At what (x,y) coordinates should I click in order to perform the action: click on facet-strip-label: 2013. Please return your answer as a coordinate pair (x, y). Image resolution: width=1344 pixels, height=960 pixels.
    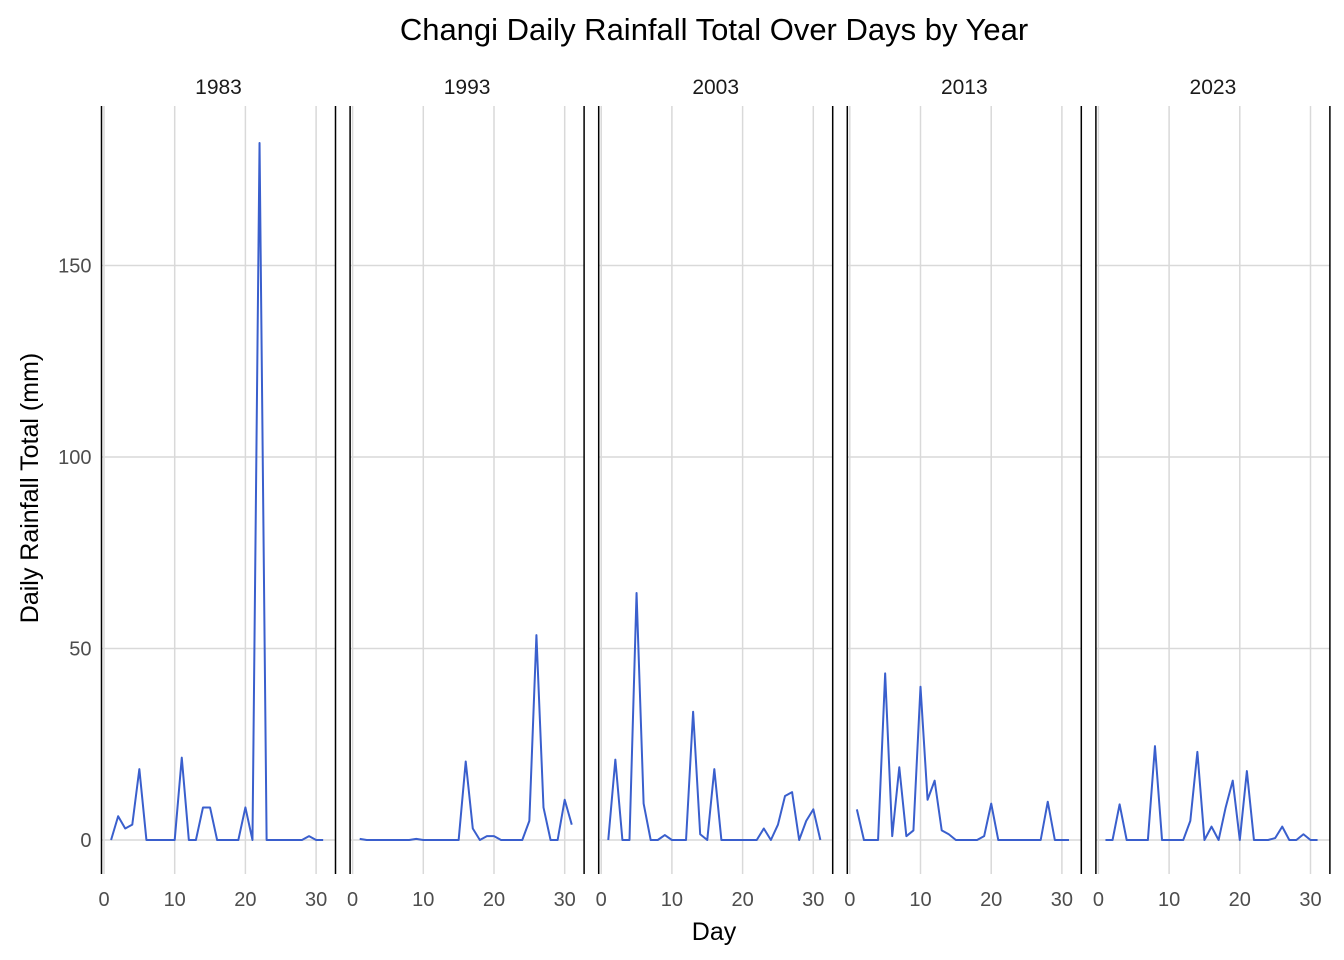
    Looking at the image, I should click on (964, 87).